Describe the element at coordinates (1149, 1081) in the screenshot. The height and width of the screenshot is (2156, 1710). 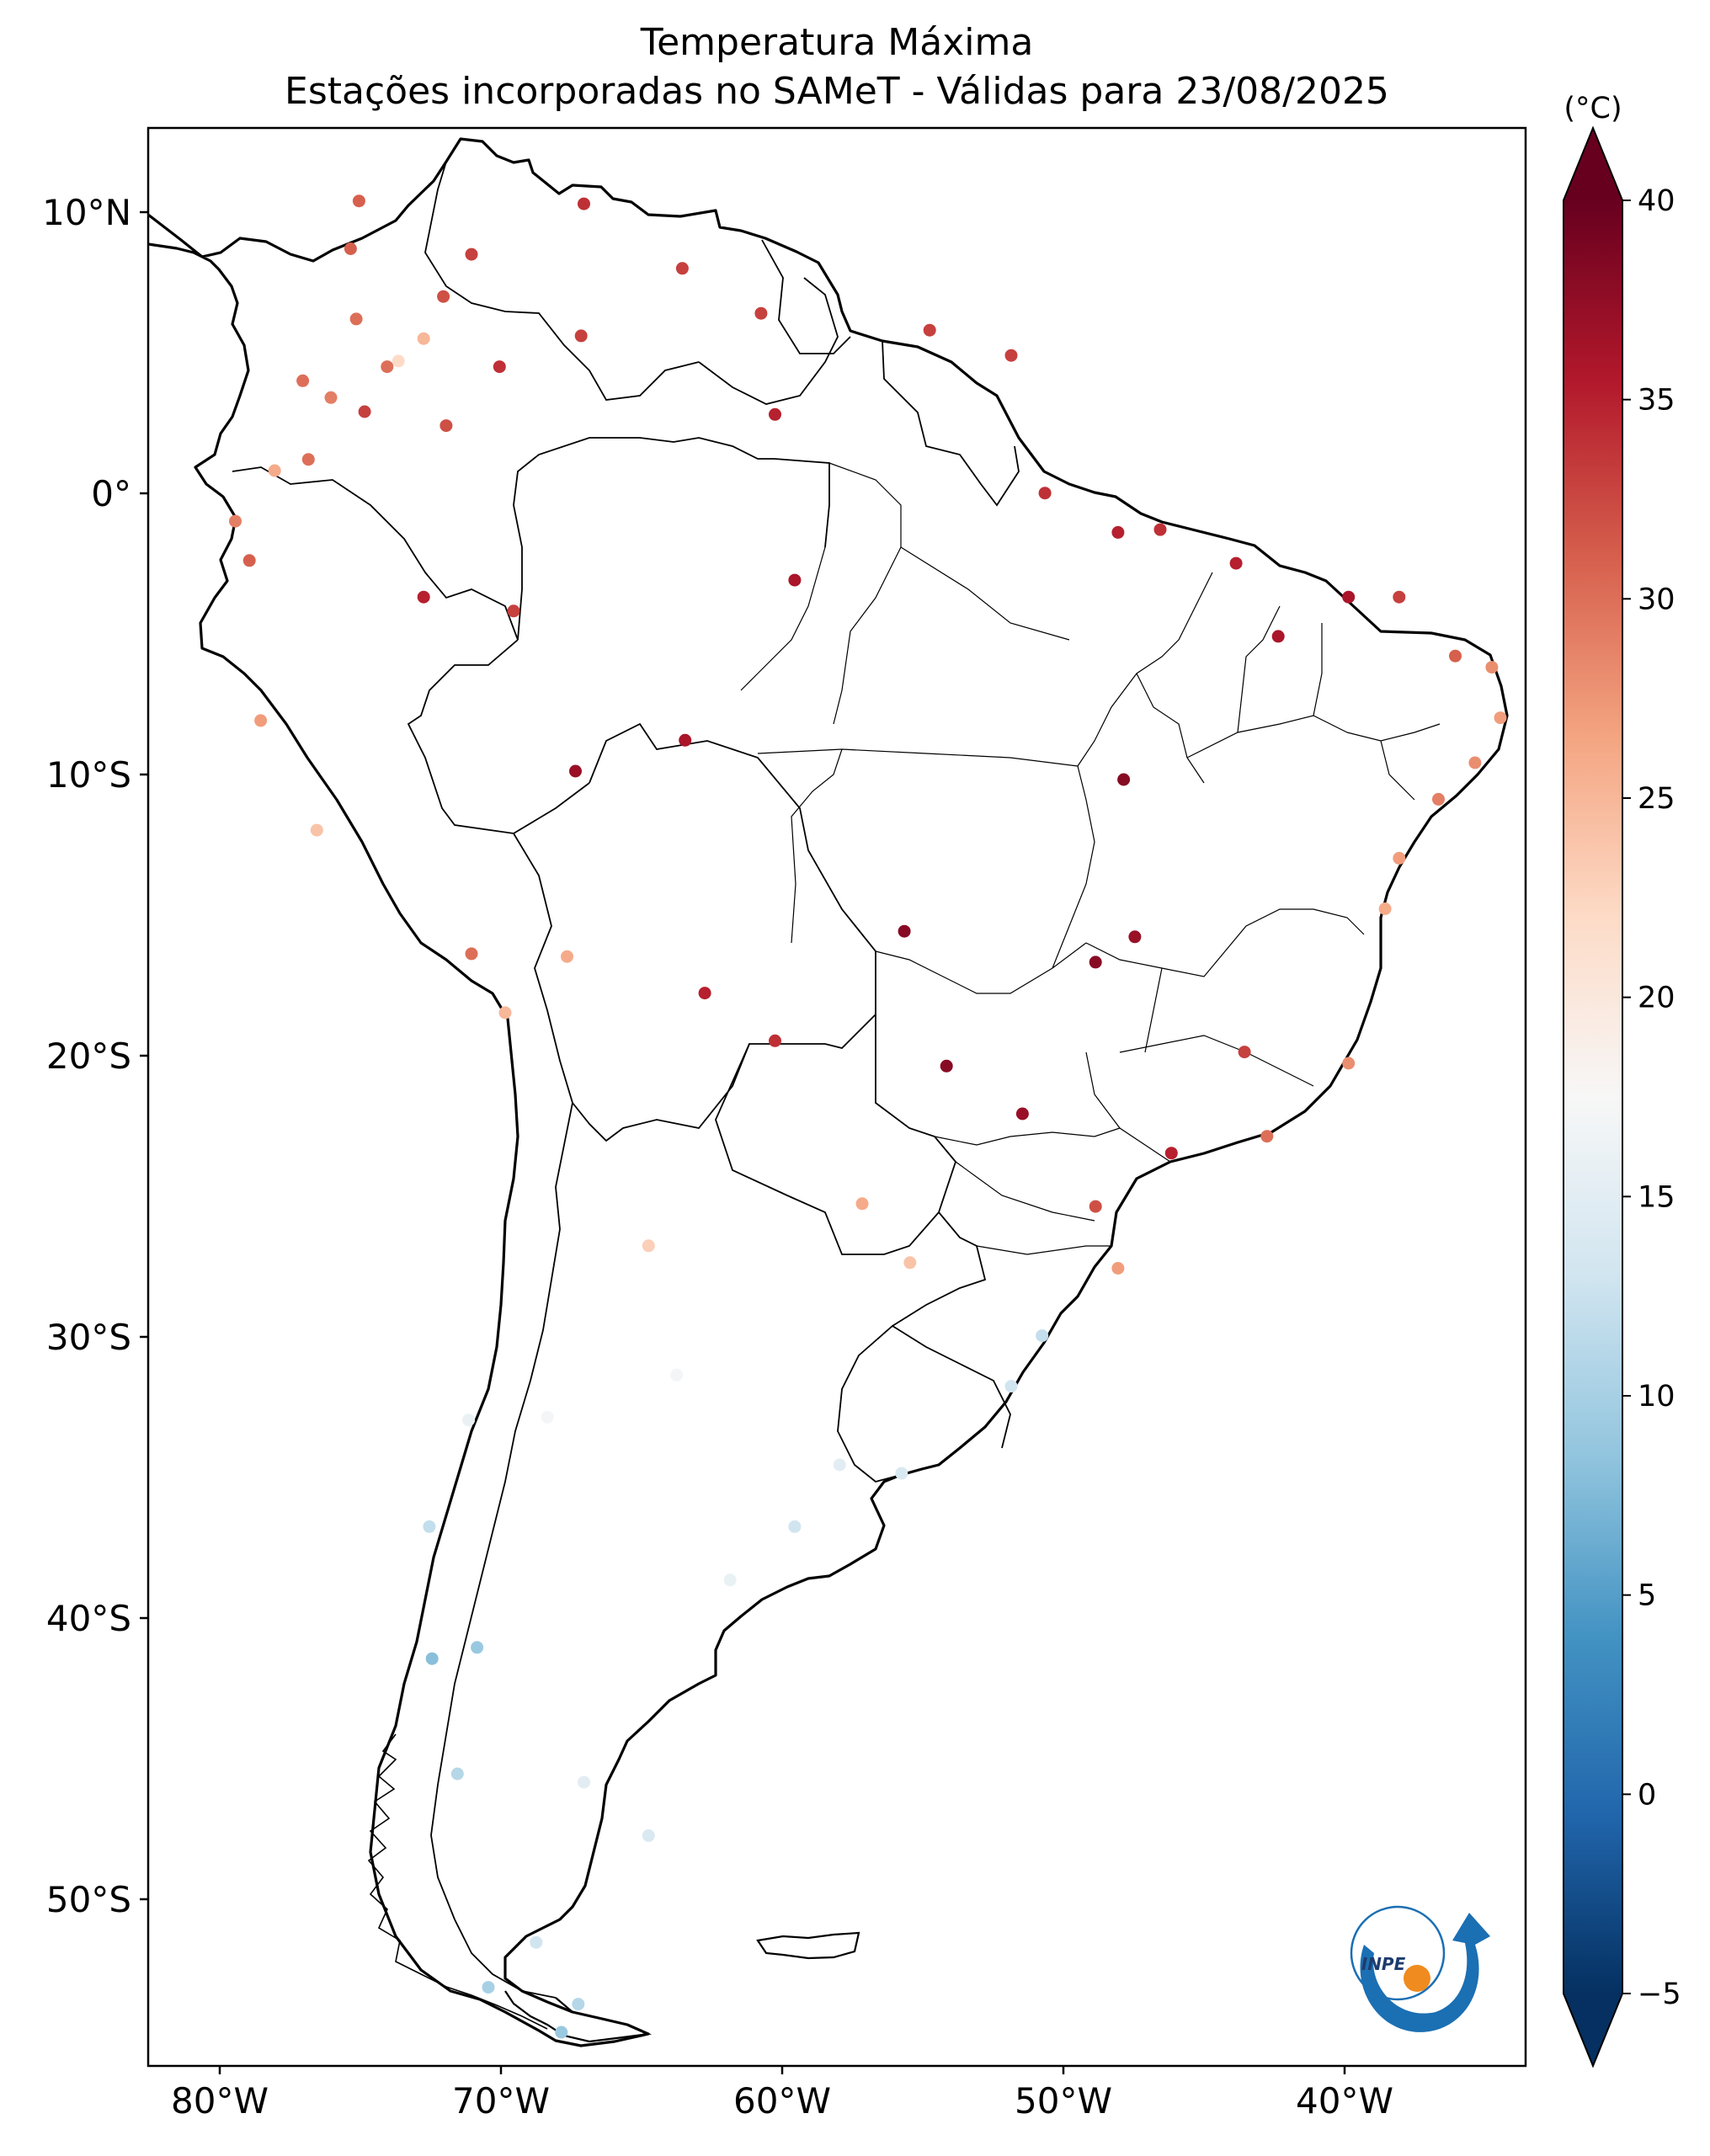
I see `brazil-states-southeast` at that location.